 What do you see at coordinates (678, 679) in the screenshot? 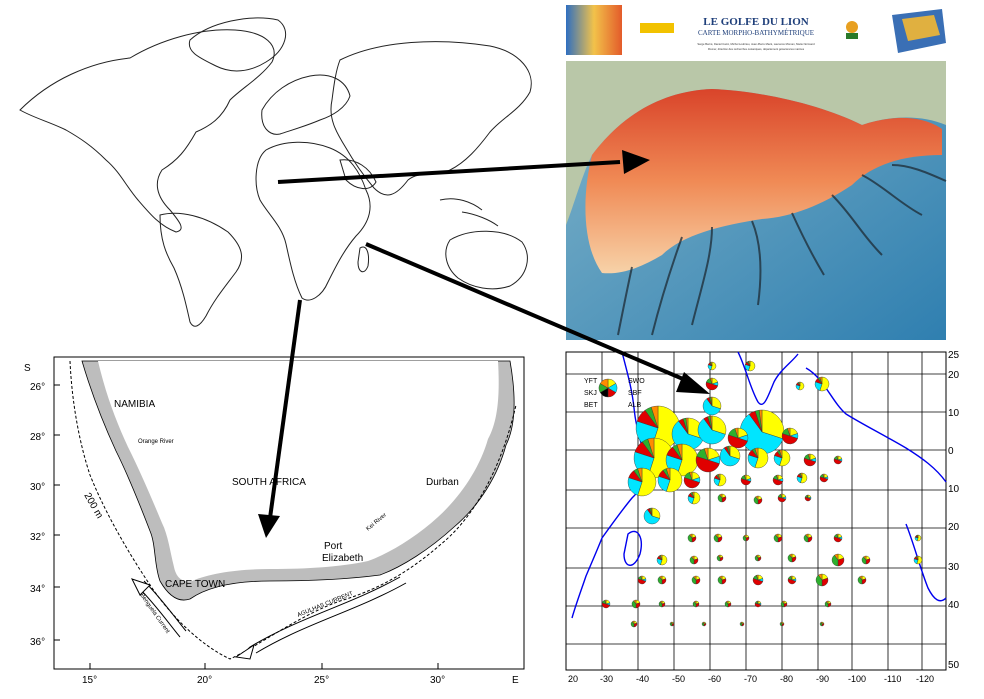
I see `bx-50: -50` at bounding box center [678, 679].